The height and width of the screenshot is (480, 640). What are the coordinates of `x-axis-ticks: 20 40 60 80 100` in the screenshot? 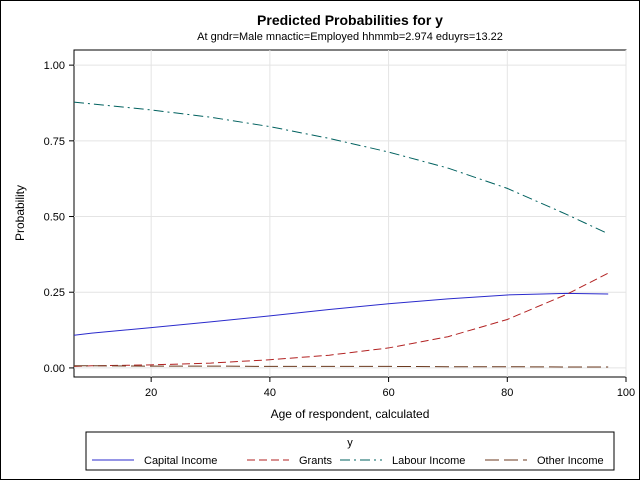 It's located at (390, 388).